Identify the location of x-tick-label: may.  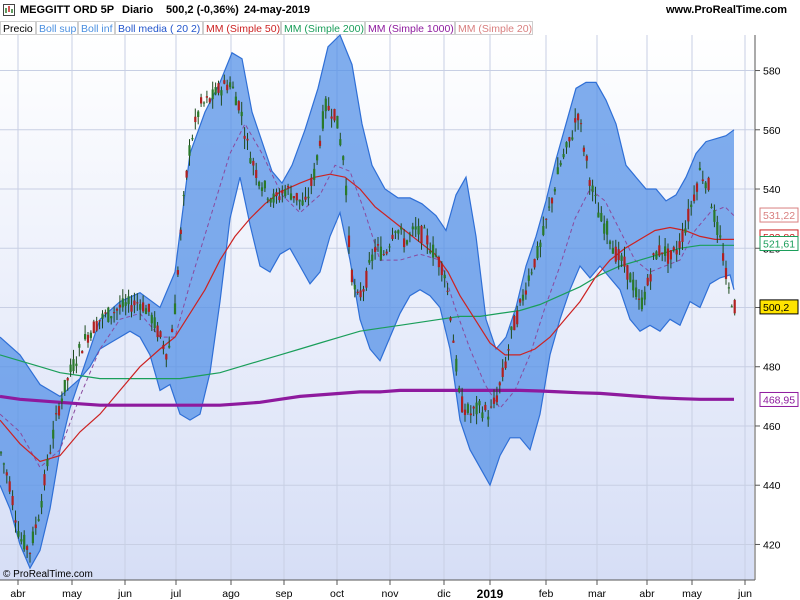
(692, 594).